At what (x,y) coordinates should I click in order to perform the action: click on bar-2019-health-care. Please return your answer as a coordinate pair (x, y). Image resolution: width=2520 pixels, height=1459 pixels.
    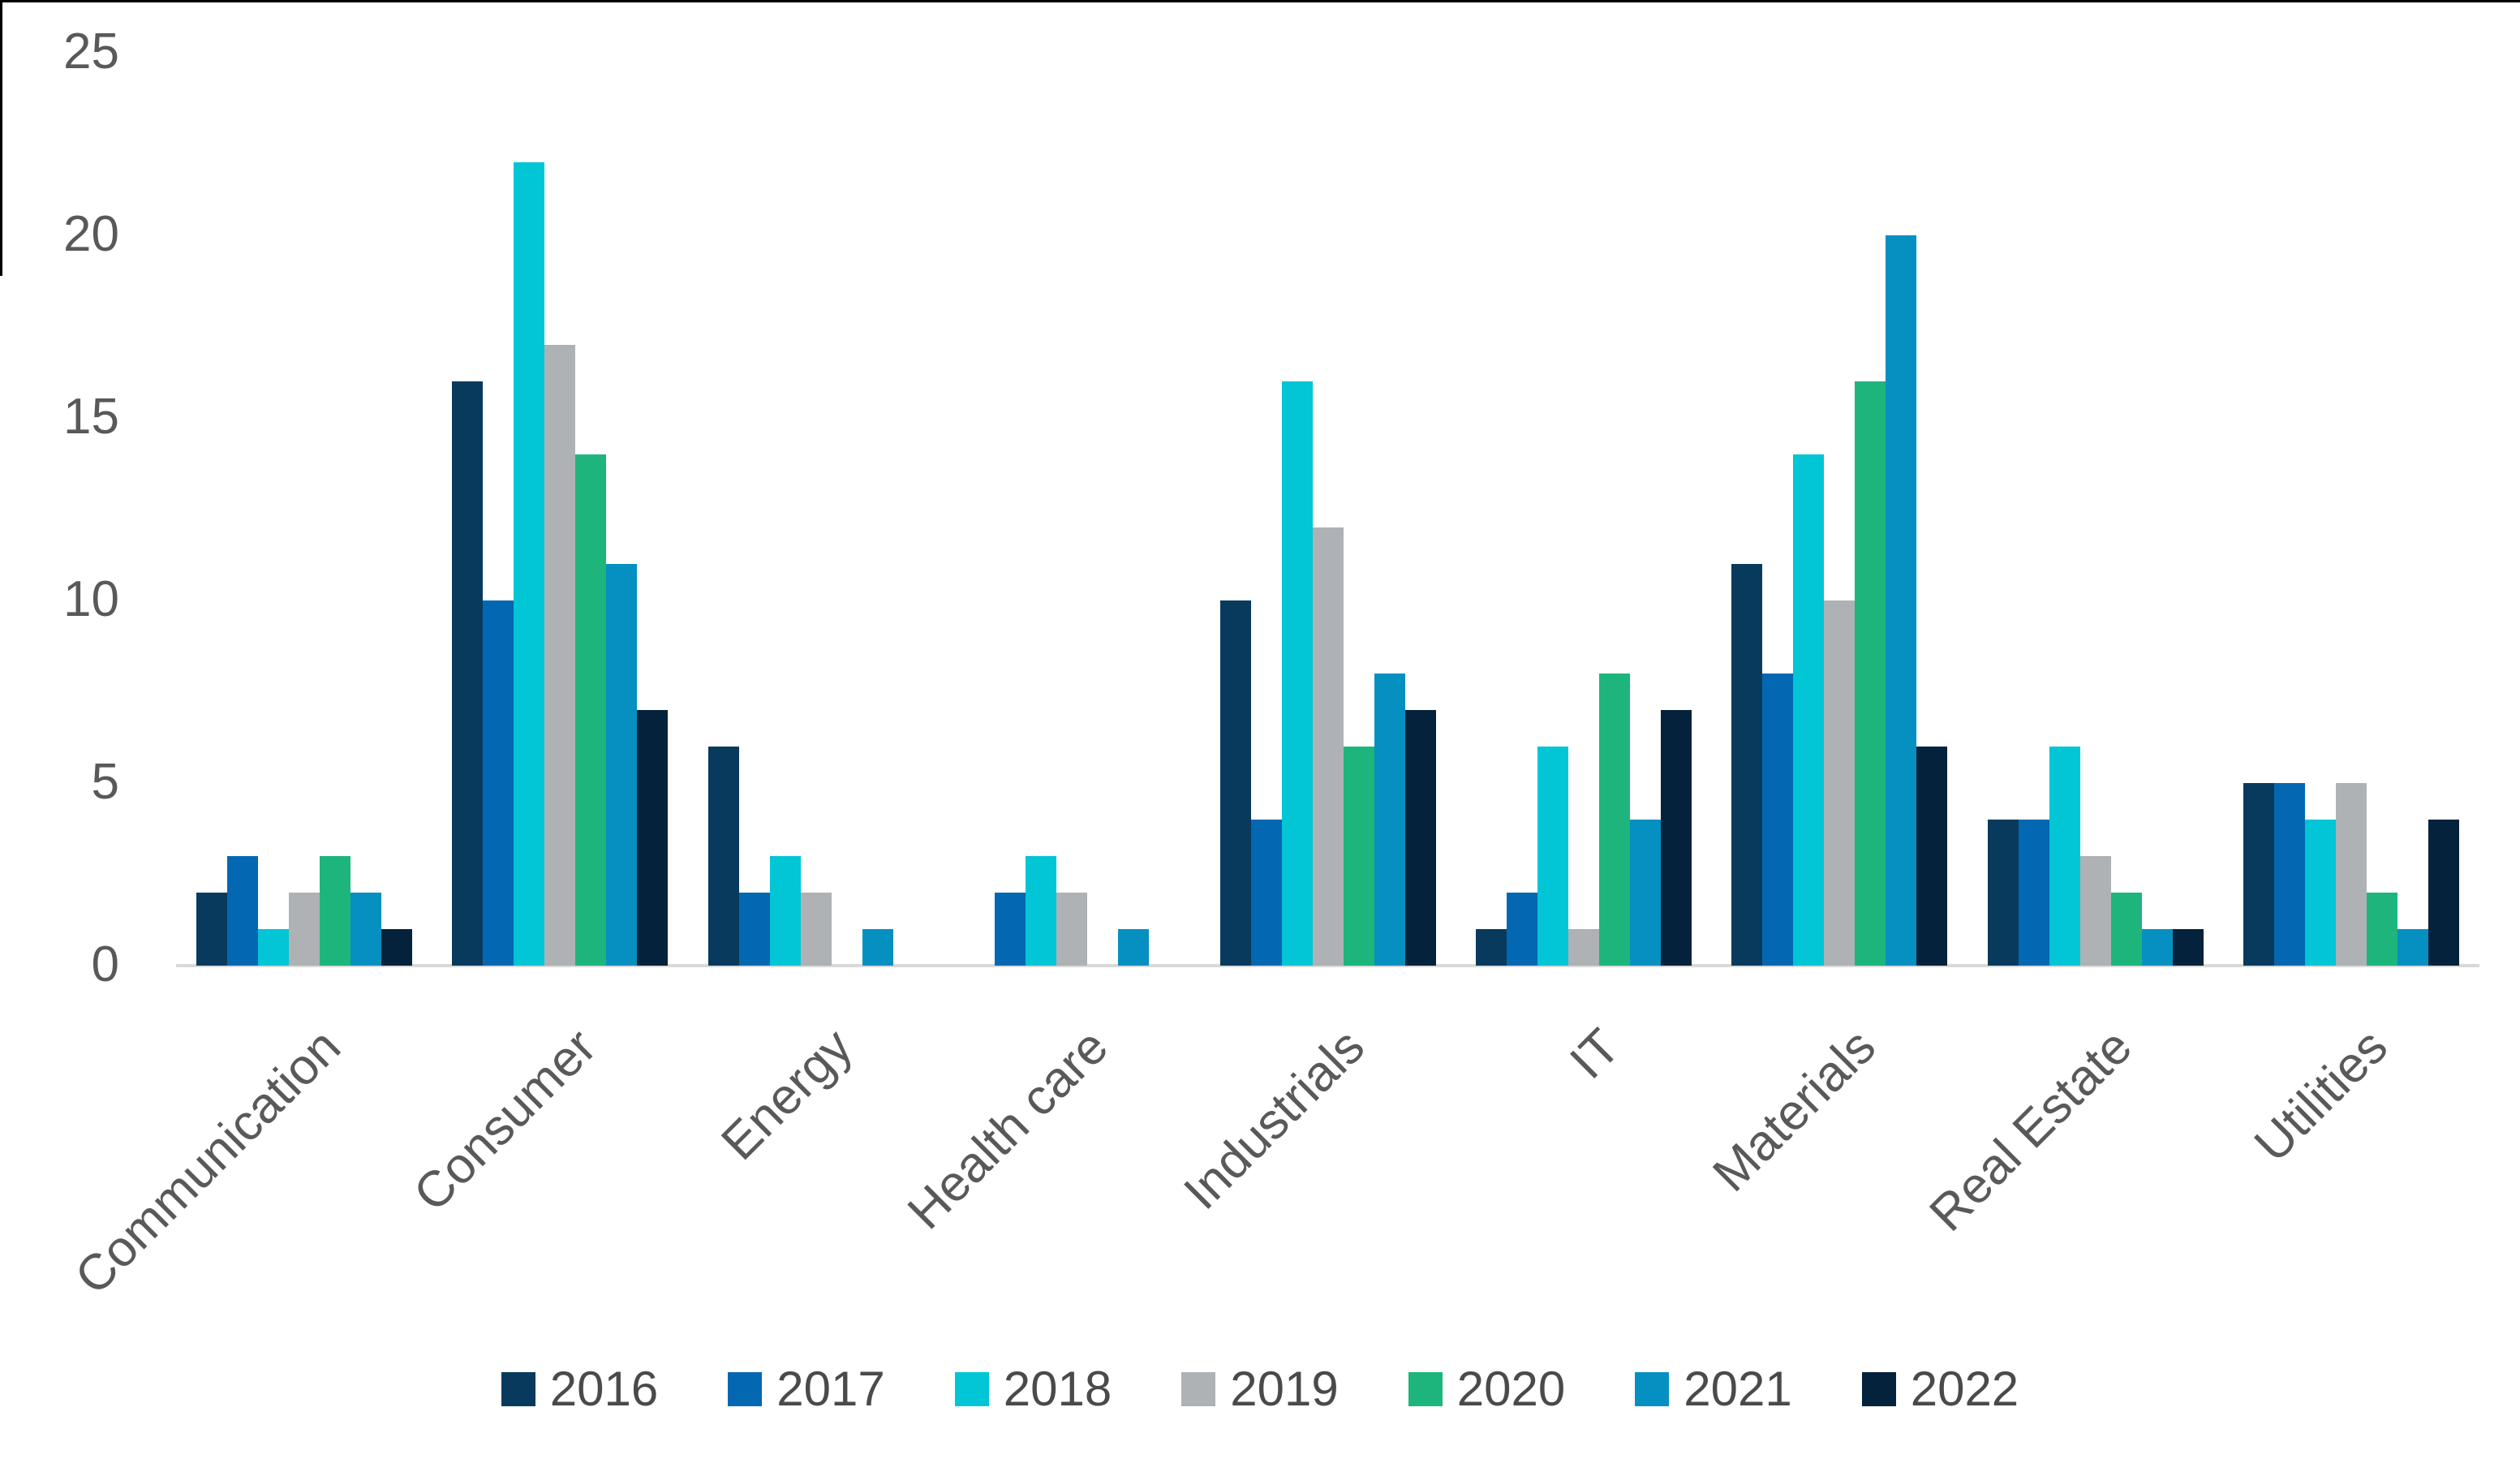
    Looking at the image, I should click on (1072, 930).